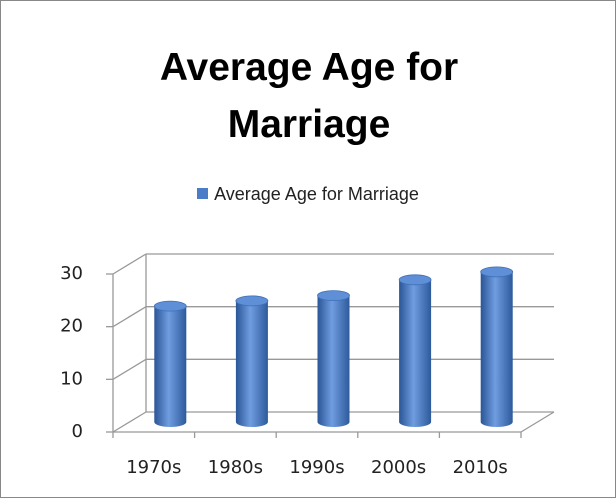  Describe the element at coordinates (71, 273) in the screenshot. I see `y-tick-label: 30` at that location.